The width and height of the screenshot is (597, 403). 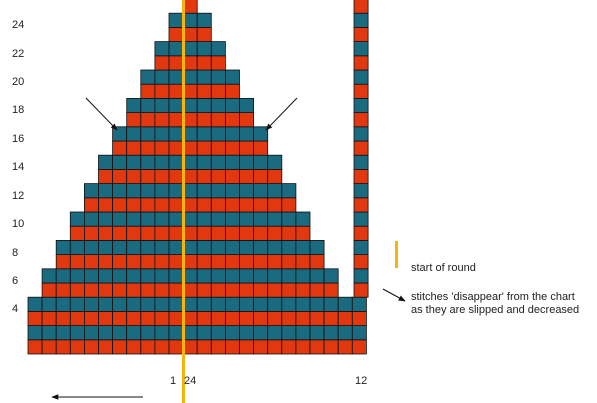 I want to click on row-label: 20, so click(x=18, y=82).